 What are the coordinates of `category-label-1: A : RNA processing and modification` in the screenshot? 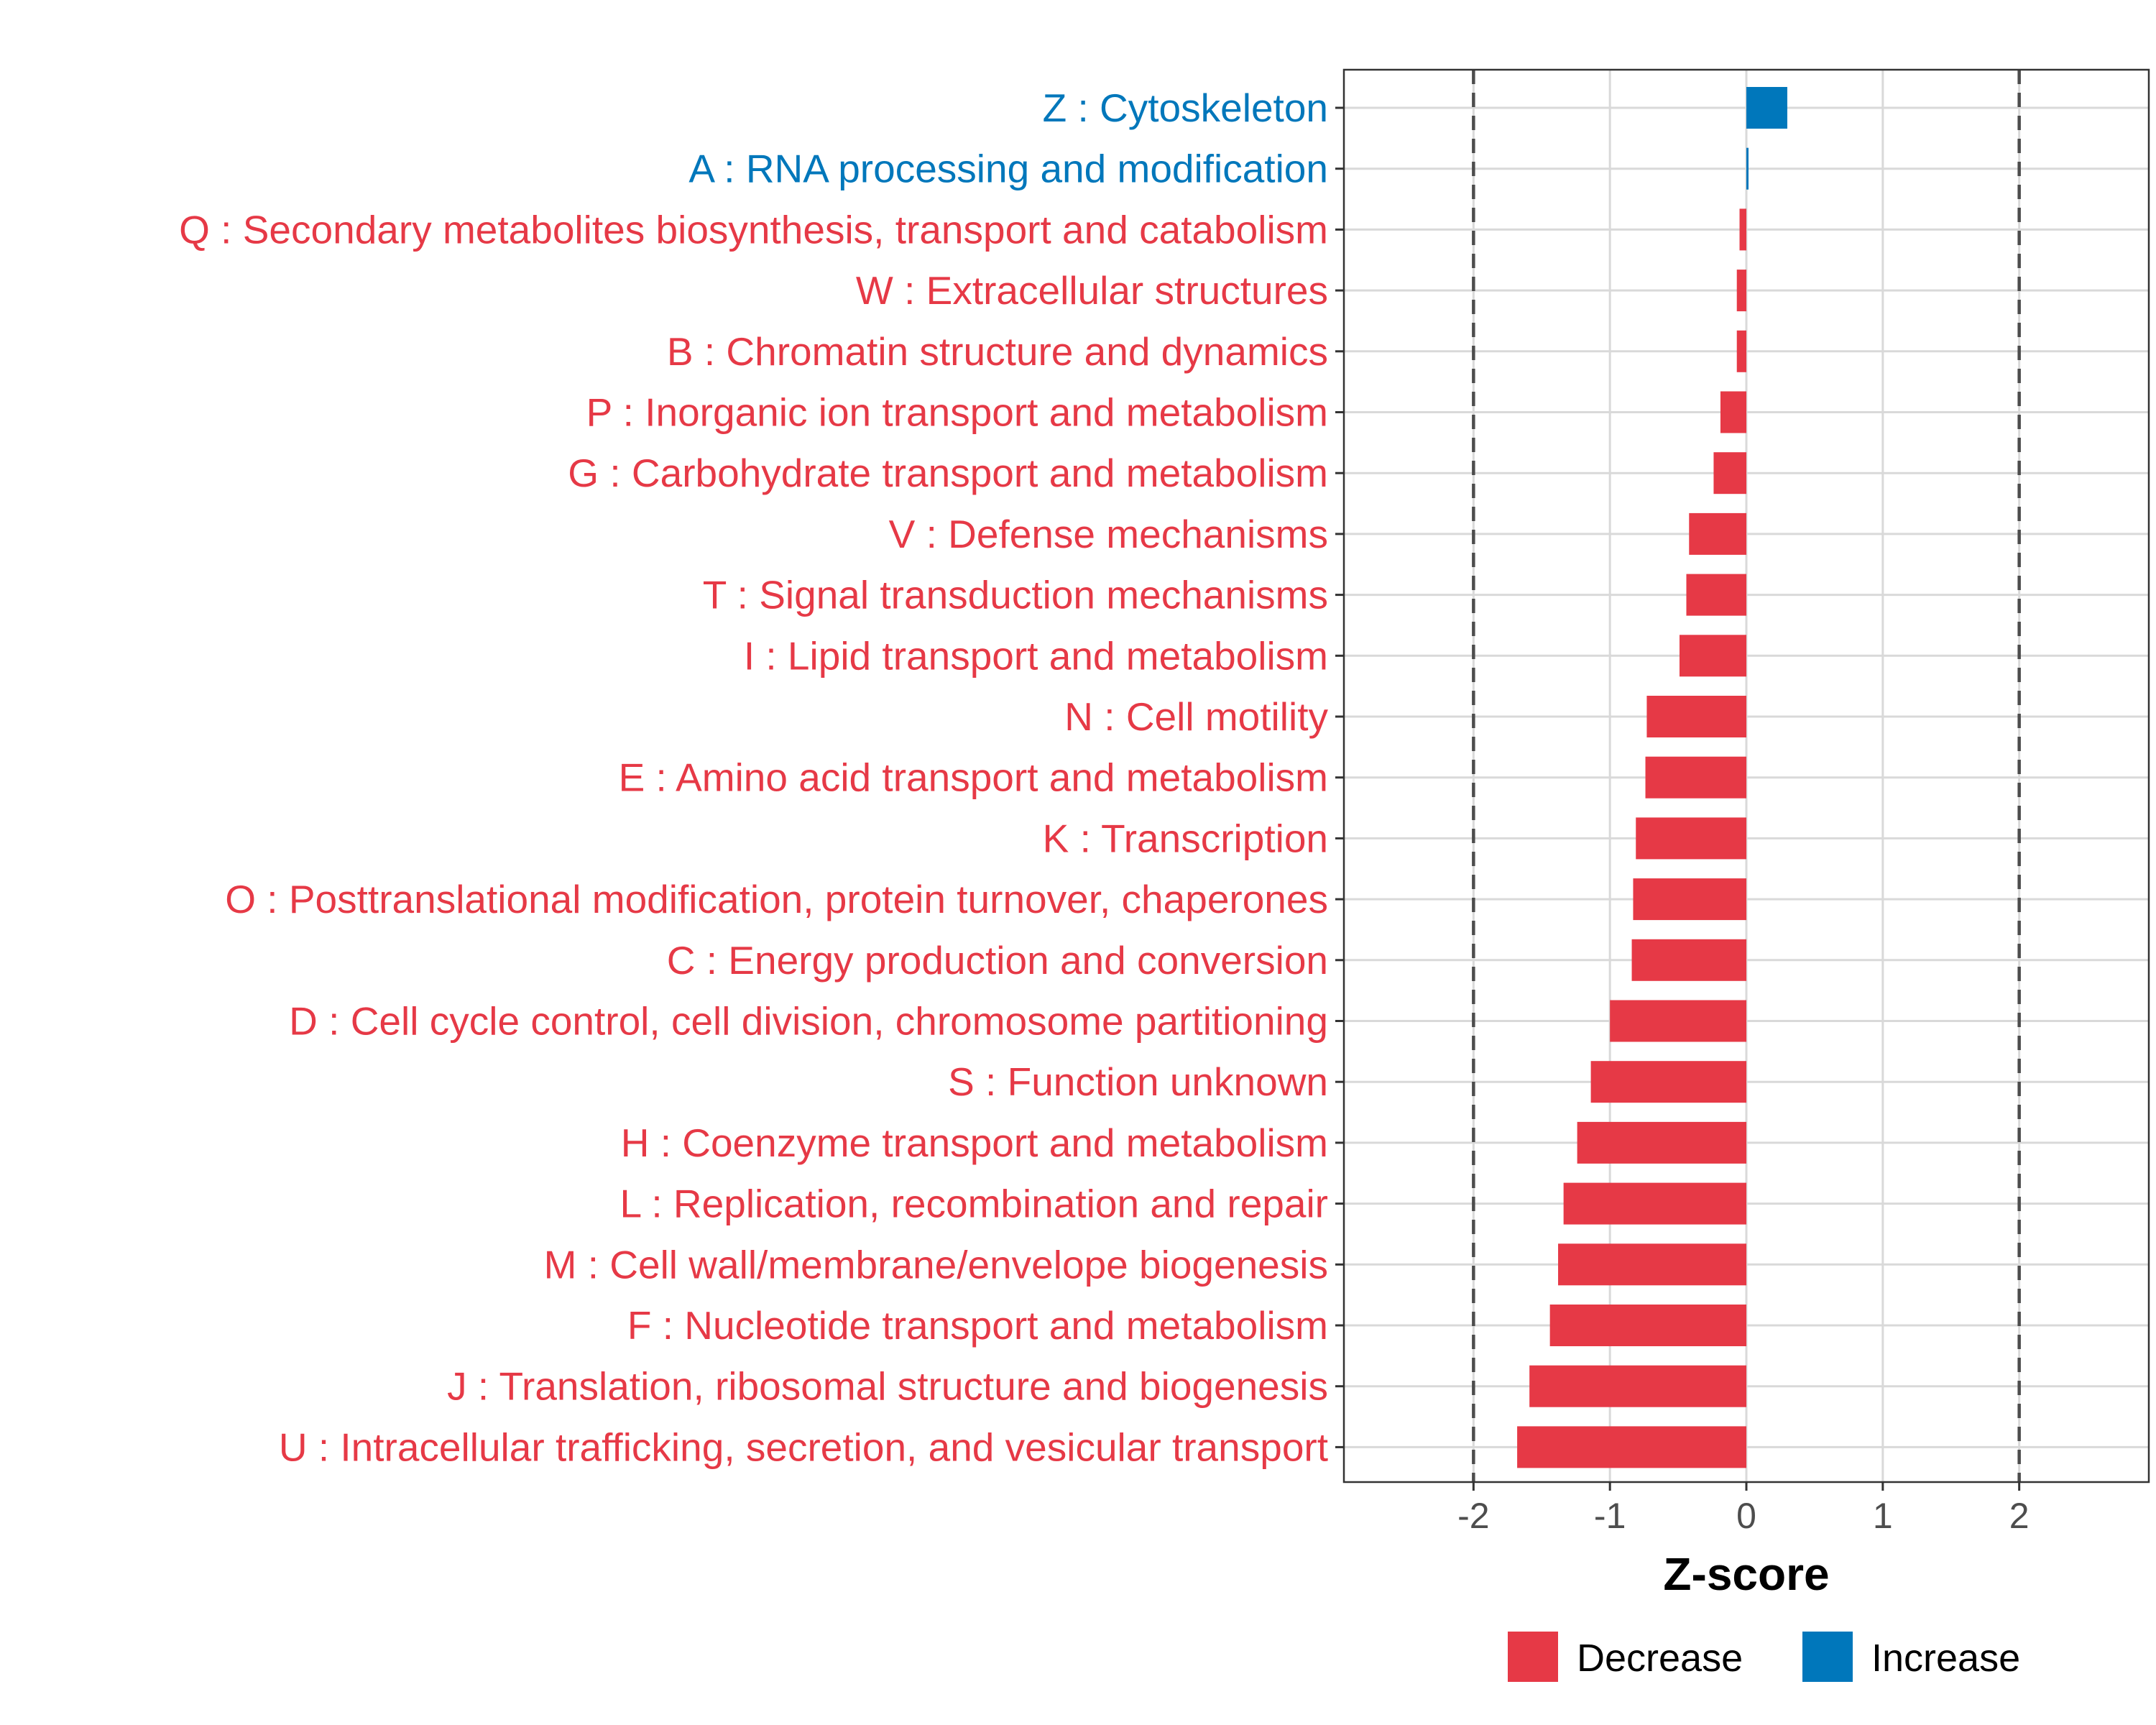 It's located at (1008, 169).